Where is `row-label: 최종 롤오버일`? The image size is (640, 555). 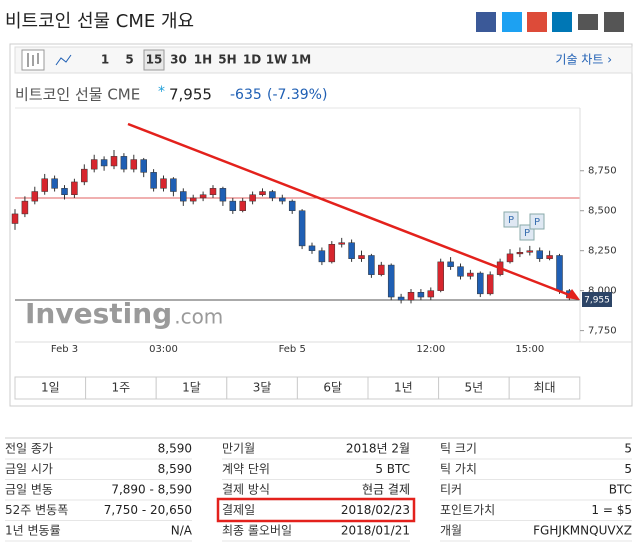 row-label: 최종 롤오버일 is located at coordinates (257, 531).